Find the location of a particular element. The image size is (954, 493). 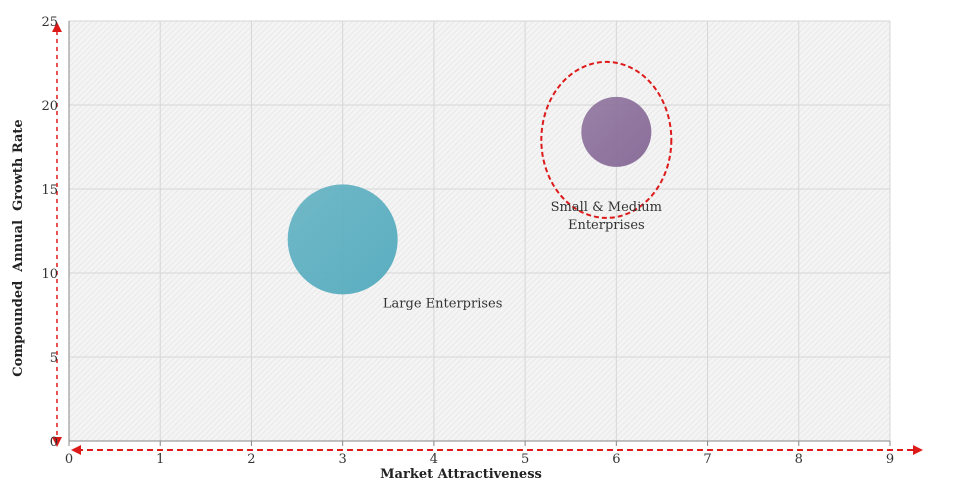

x-tick-label: 2 is located at coordinates (251, 459).